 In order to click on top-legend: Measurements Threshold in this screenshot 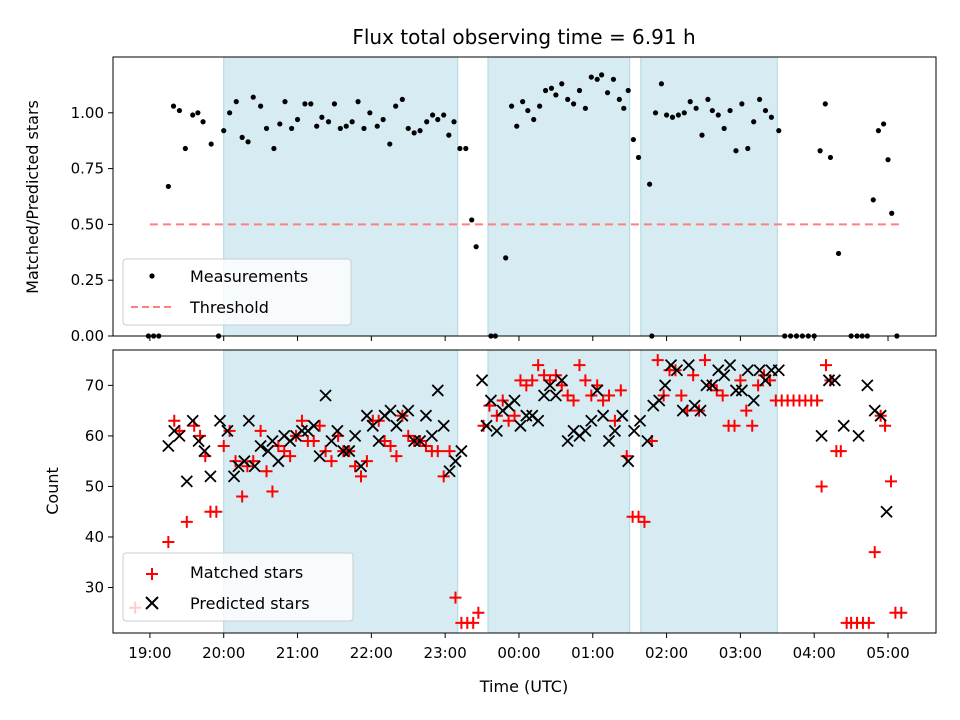, I will do `click(237, 292)`.